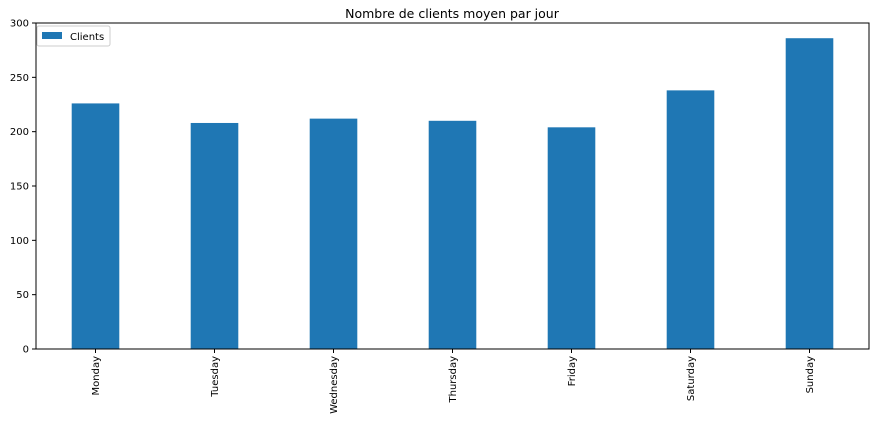  What do you see at coordinates (452, 234) in the screenshot?
I see `bar-thursday` at bounding box center [452, 234].